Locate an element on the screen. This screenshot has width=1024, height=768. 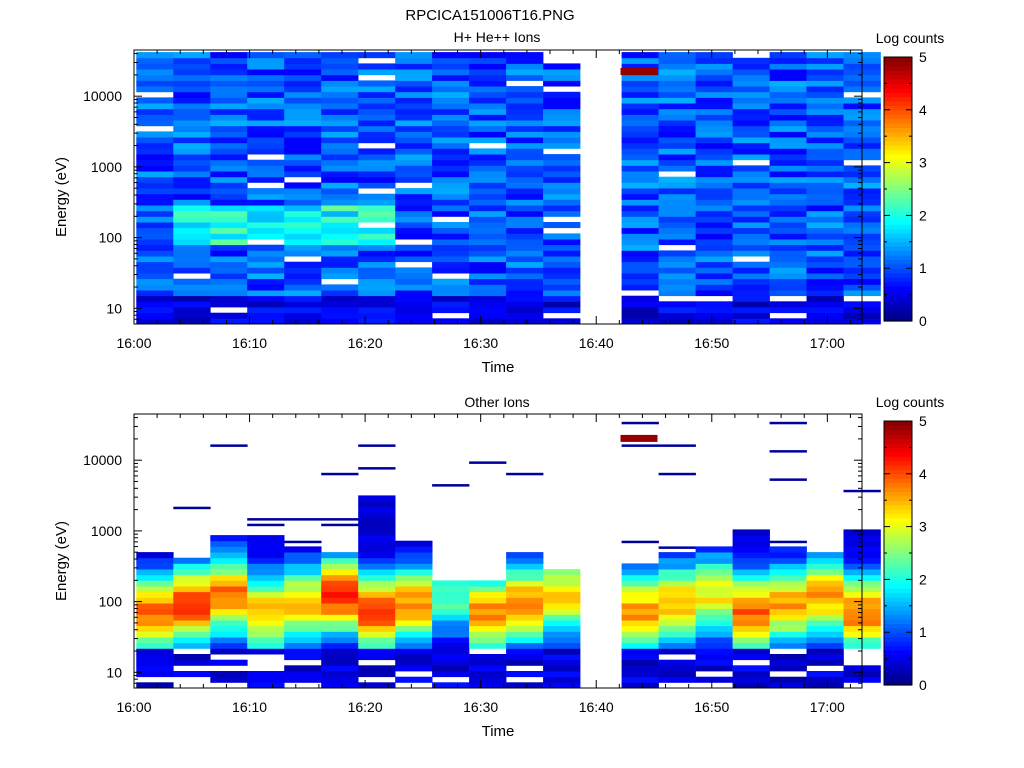
colorbar-label: Log counts is located at coordinates (910, 402).